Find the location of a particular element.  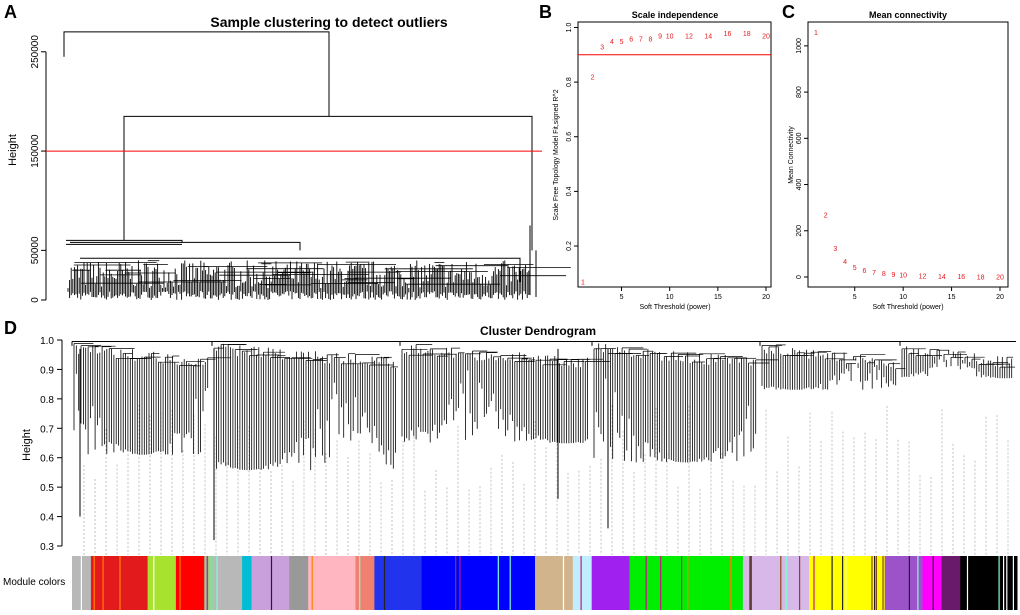

panel-b-point: 8 is located at coordinates (650, 39).